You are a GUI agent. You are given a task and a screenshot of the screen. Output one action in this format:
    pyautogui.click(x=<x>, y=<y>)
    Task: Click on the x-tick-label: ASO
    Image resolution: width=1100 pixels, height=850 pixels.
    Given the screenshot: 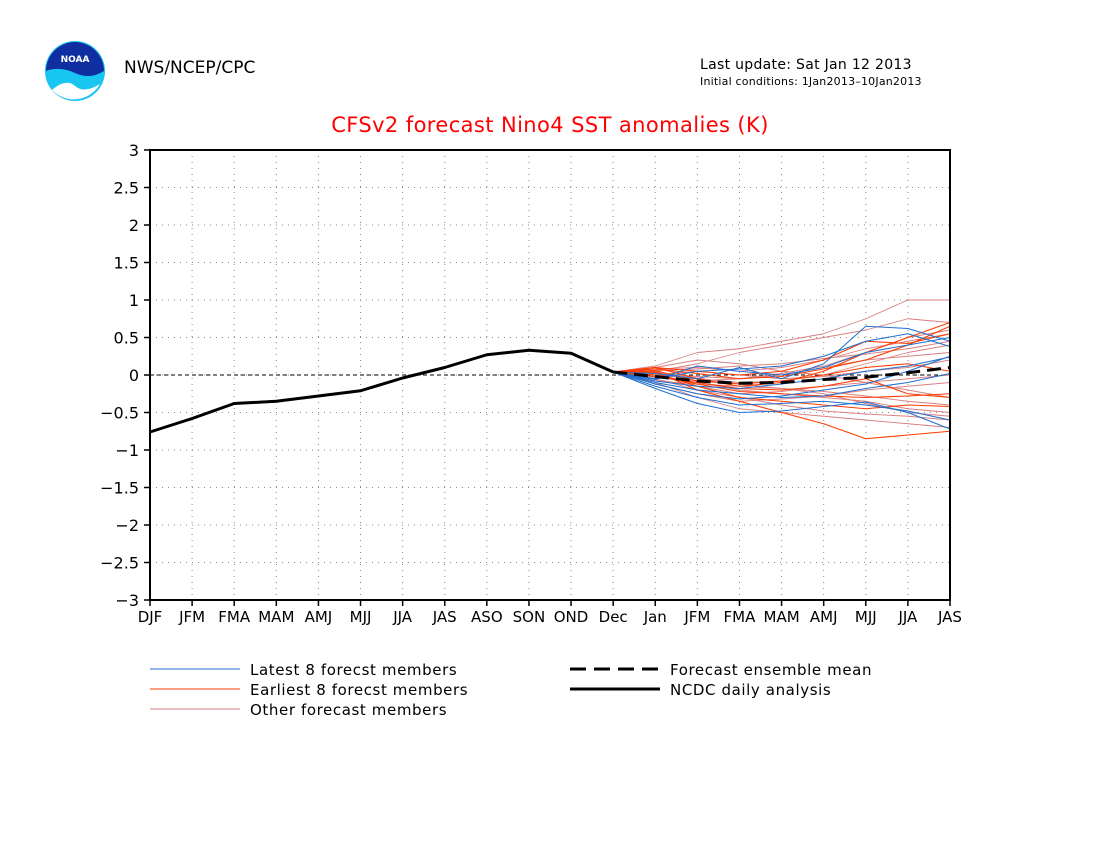 What is the action you would take?
    pyautogui.click(x=487, y=617)
    